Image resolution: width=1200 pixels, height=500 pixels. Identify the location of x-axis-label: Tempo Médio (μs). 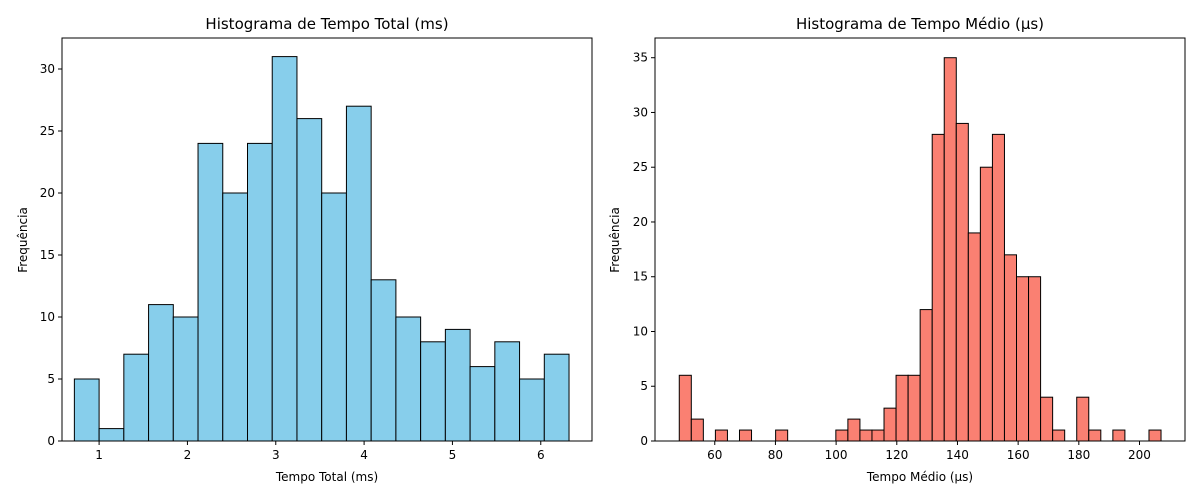
(919, 477).